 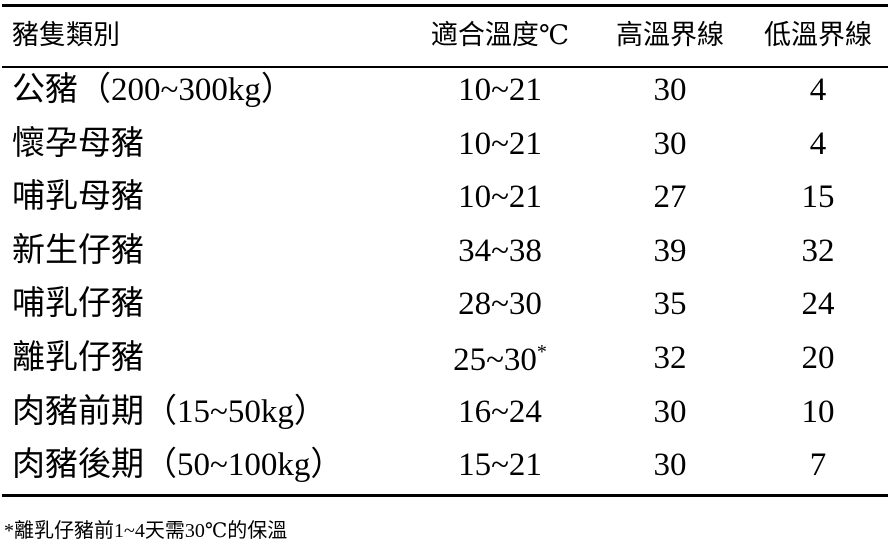 I want to click on footnote: *離乳仔豬前1~4天需30℃的保溫, so click(x=146, y=531).